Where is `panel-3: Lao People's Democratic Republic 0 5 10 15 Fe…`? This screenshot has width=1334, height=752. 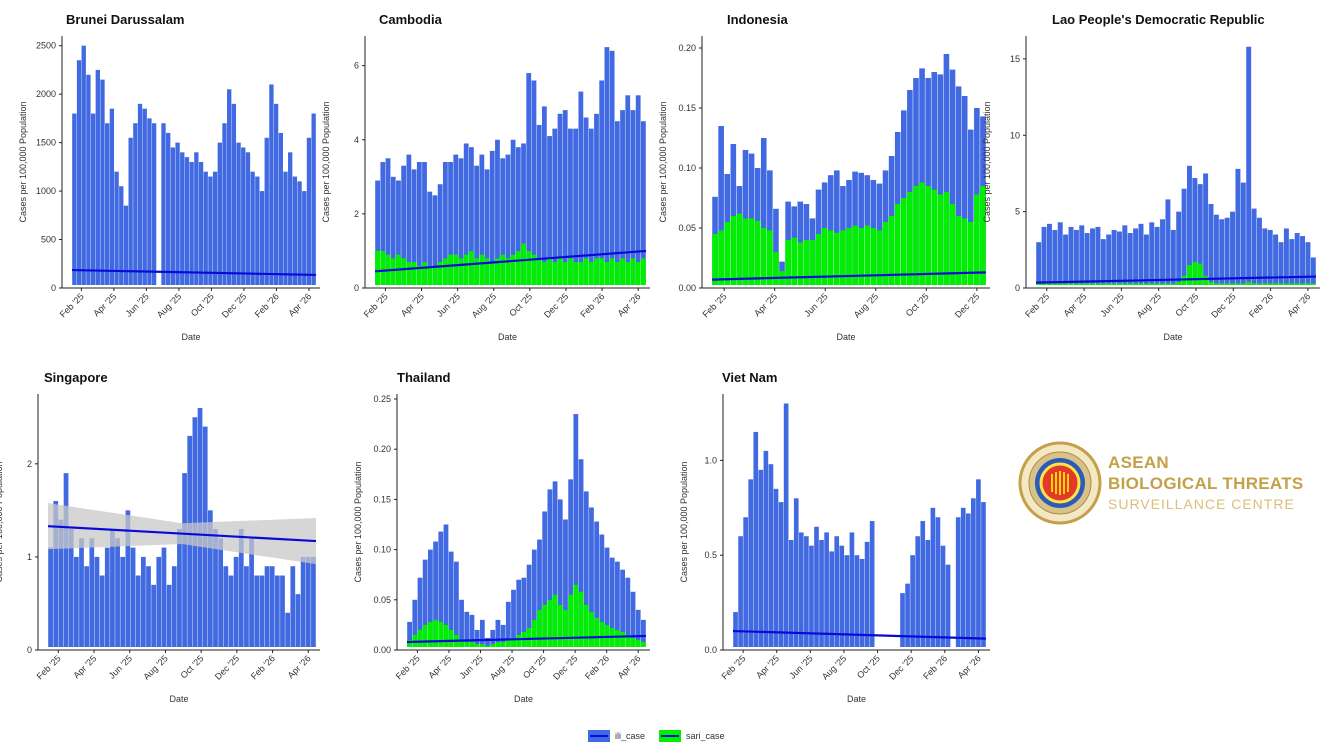
panel-3: Lao People's Democratic Republic 0 5 10 15 Fe… is located at coordinates (1151, 177).